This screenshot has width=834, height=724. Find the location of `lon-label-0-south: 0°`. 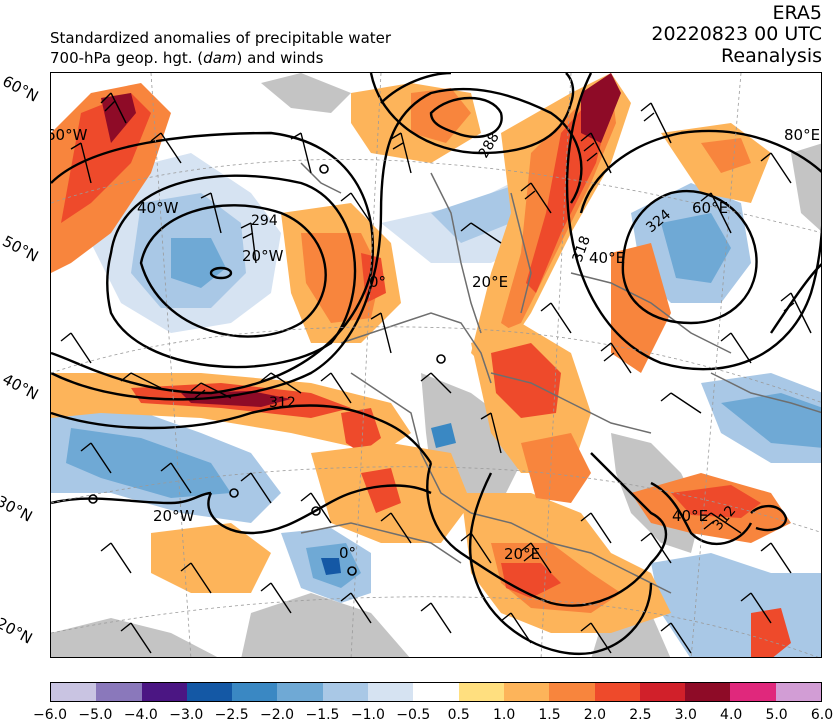

lon-label-0-south: 0° is located at coordinates (347, 553).